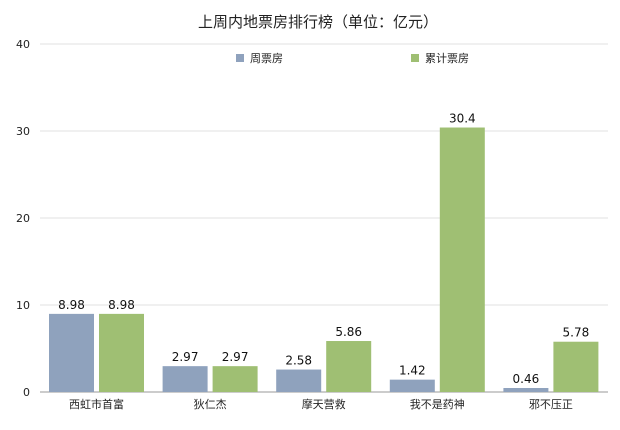 The width and height of the screenshot is (620, 430). What do you see at coordinates (462, 119) in the screenshot?
I see `data-label: 30.4` at bounding box center [462, 119].